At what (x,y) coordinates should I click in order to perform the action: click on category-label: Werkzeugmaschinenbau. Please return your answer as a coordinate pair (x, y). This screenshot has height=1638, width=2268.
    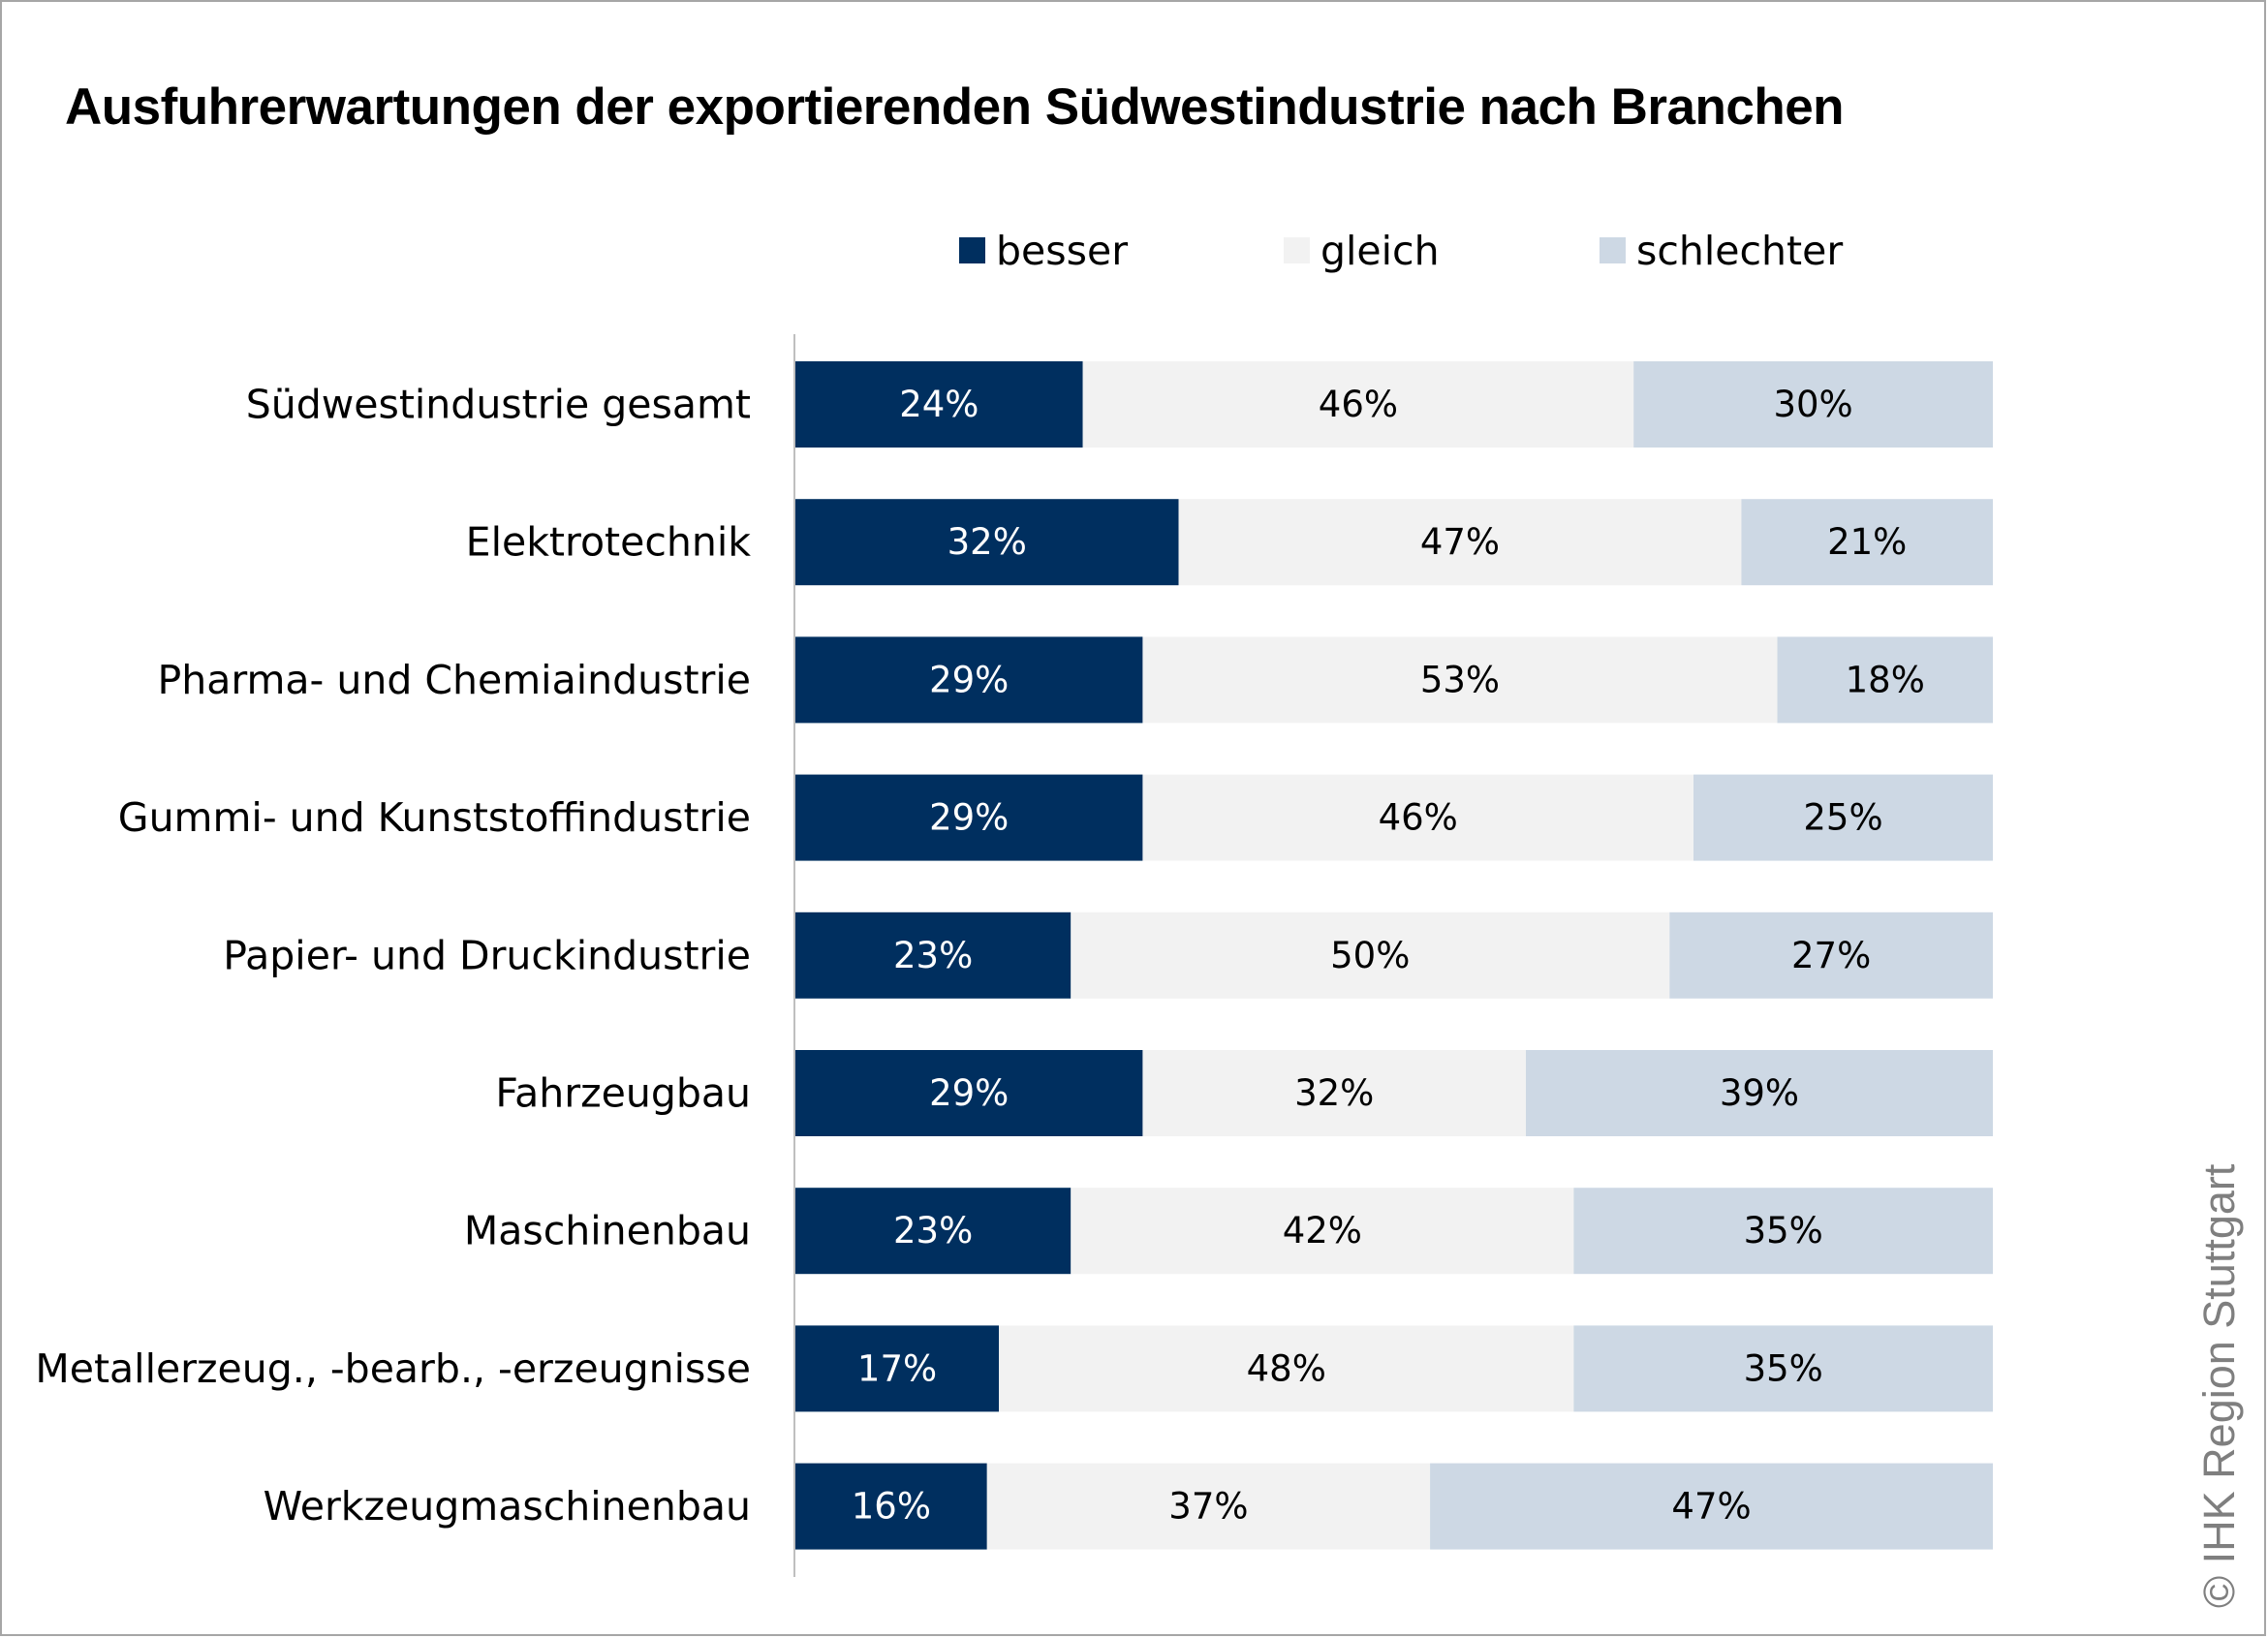
    Looking at the image, I should click on (507, 1506).